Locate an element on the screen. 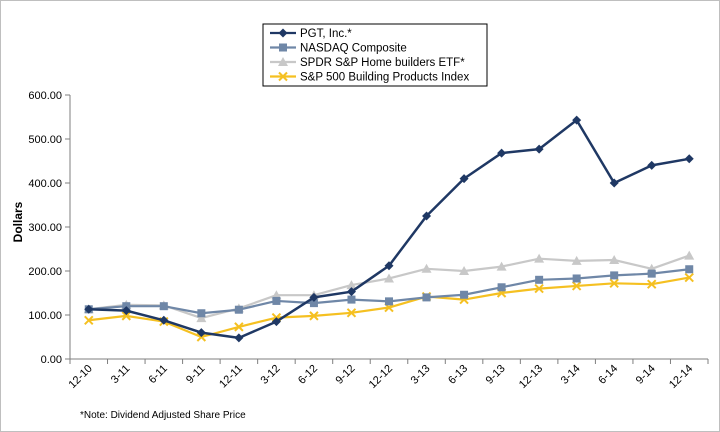 This screenshot has height=432, width=720. y-tick-label: 0.00 is located at coordinates (51, 360).